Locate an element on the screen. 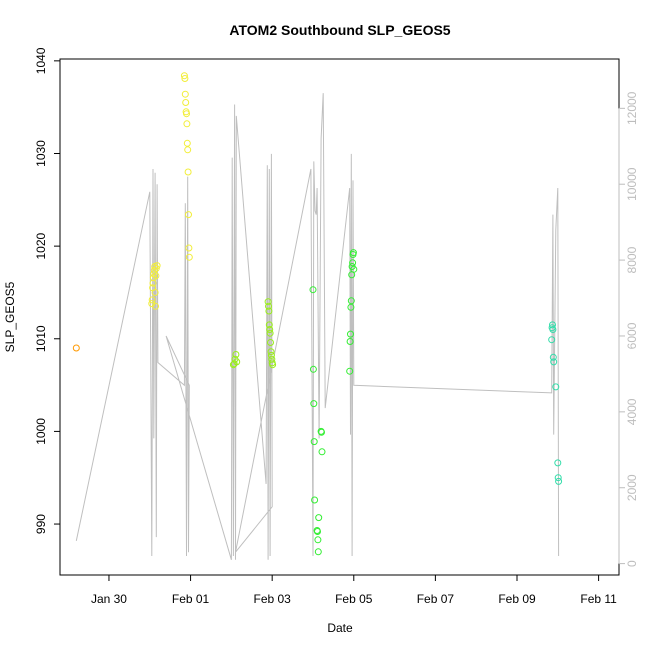 This screenshot has height=650, width=650. y-tick-label: 990 is located at coordinates (41, 524).